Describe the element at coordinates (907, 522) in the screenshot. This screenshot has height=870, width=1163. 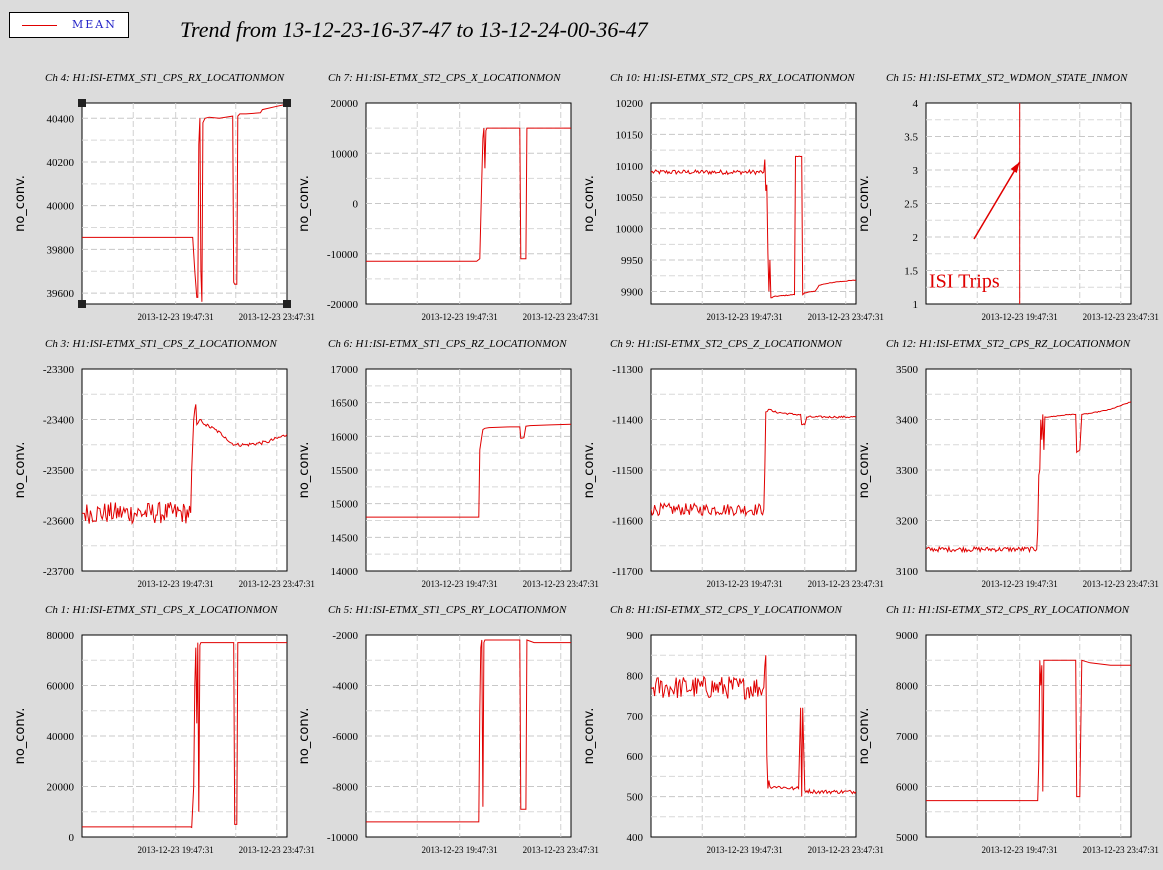
I see `y-tick-label: 3200` at that location.